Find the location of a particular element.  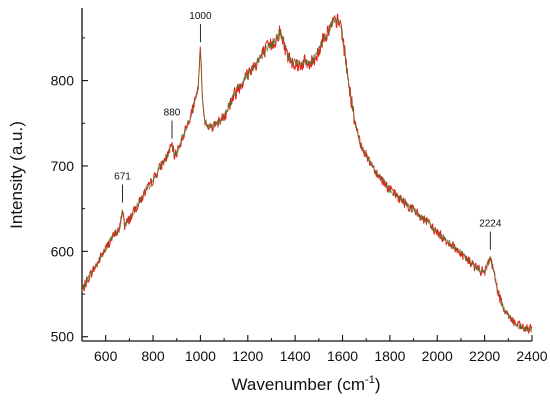

x-tick-label: 800 is located at coordinates (153, 356).